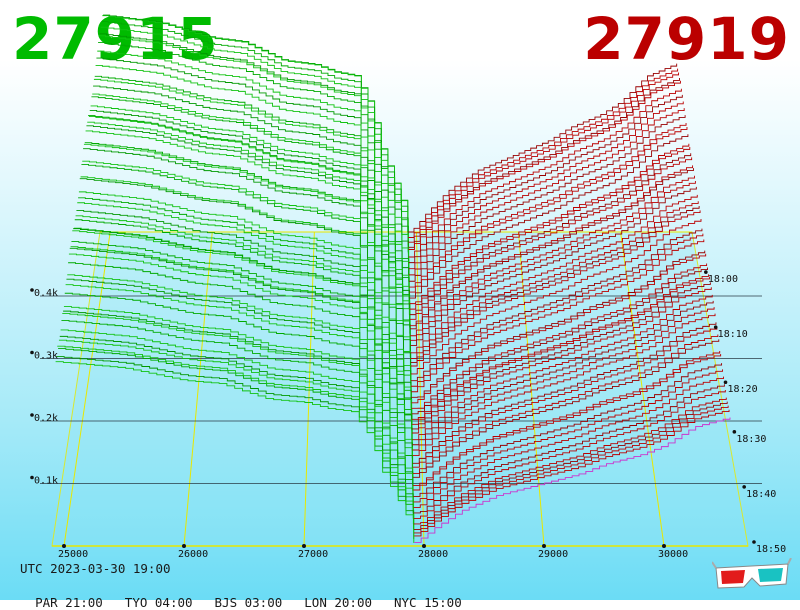  Describe the element at coordinates (338, 602) in the screenshot. I see `timezone-lon: LON 20:00` at that location.